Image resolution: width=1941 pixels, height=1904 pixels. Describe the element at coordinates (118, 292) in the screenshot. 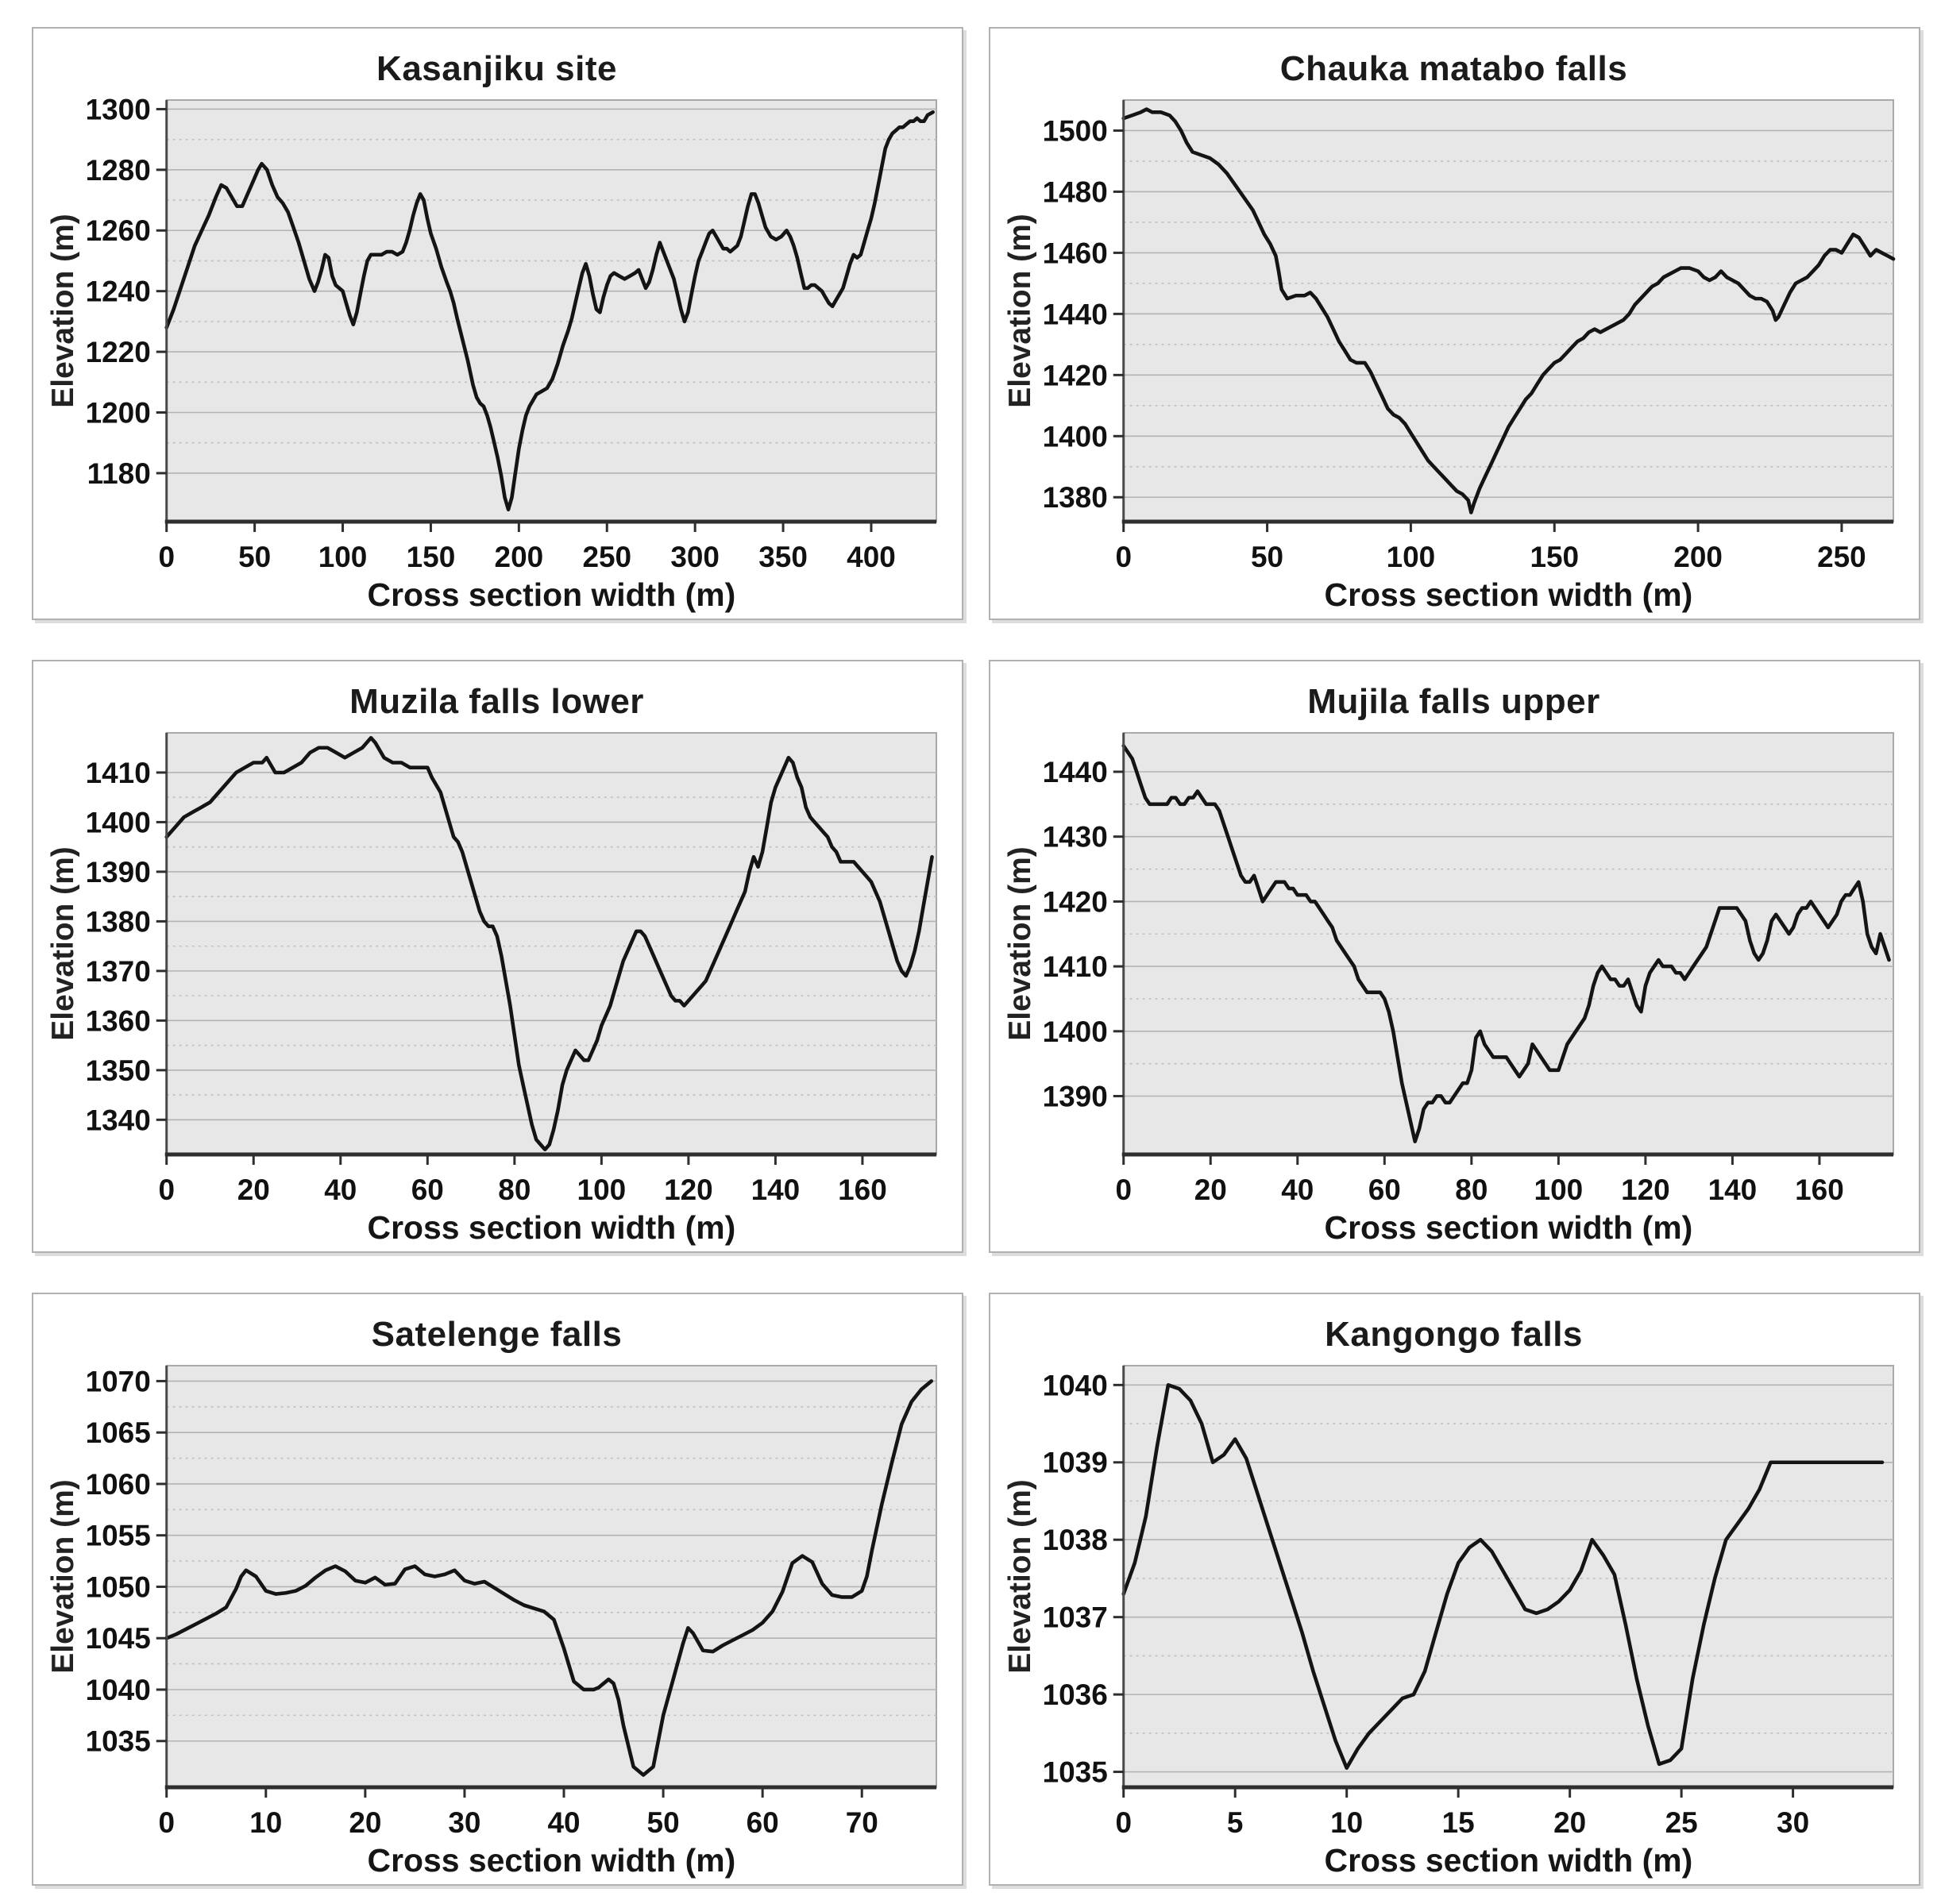

I see `y-tick-label: 1240` at that location.